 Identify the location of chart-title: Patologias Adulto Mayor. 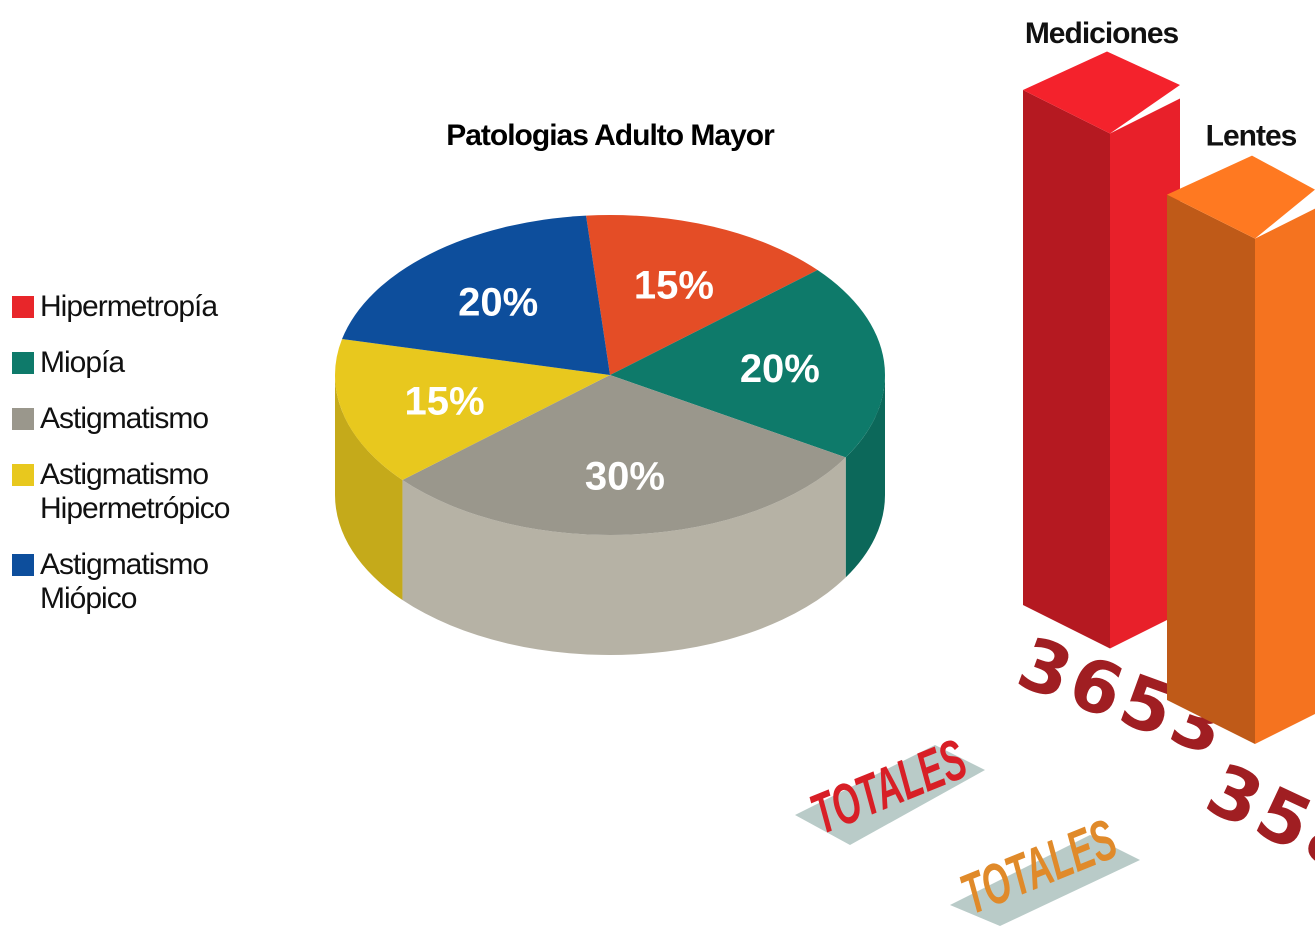
(610, 135).